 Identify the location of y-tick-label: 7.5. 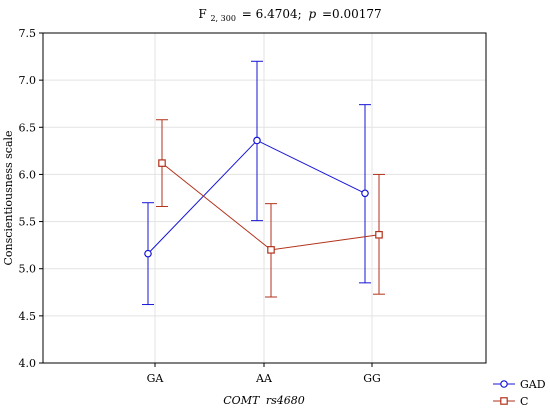
(28, 33).